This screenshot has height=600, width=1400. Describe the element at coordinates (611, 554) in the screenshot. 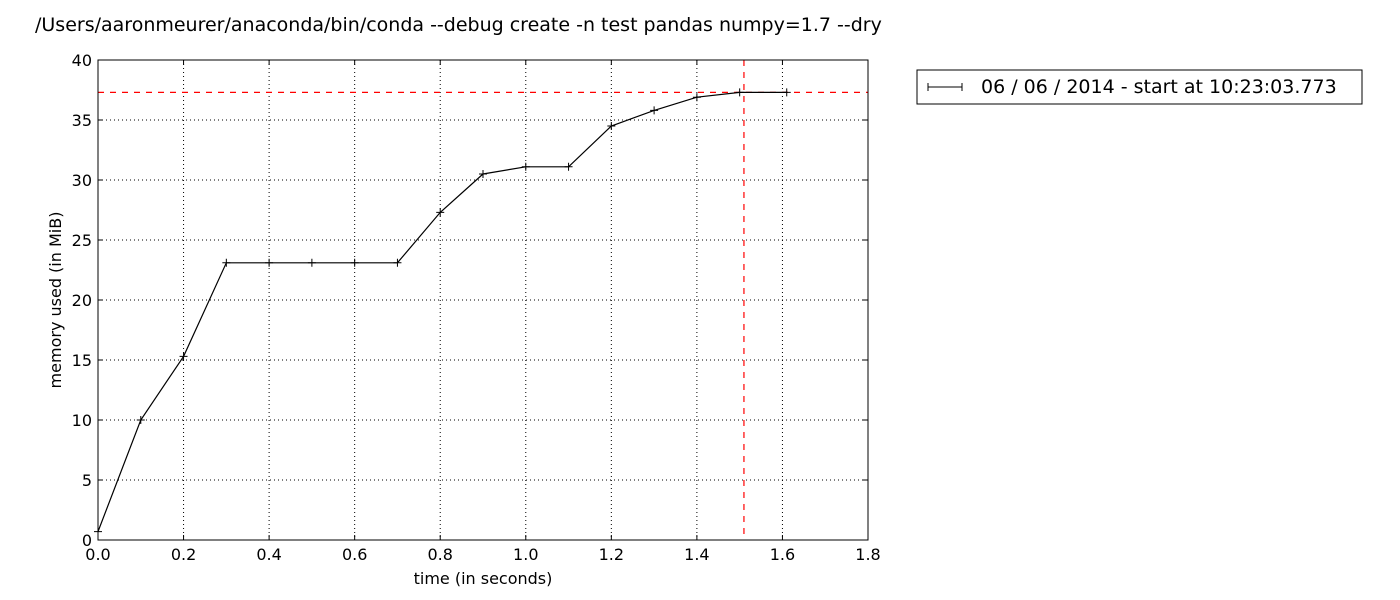

I see `x-tick-label: 1.2` at that location.